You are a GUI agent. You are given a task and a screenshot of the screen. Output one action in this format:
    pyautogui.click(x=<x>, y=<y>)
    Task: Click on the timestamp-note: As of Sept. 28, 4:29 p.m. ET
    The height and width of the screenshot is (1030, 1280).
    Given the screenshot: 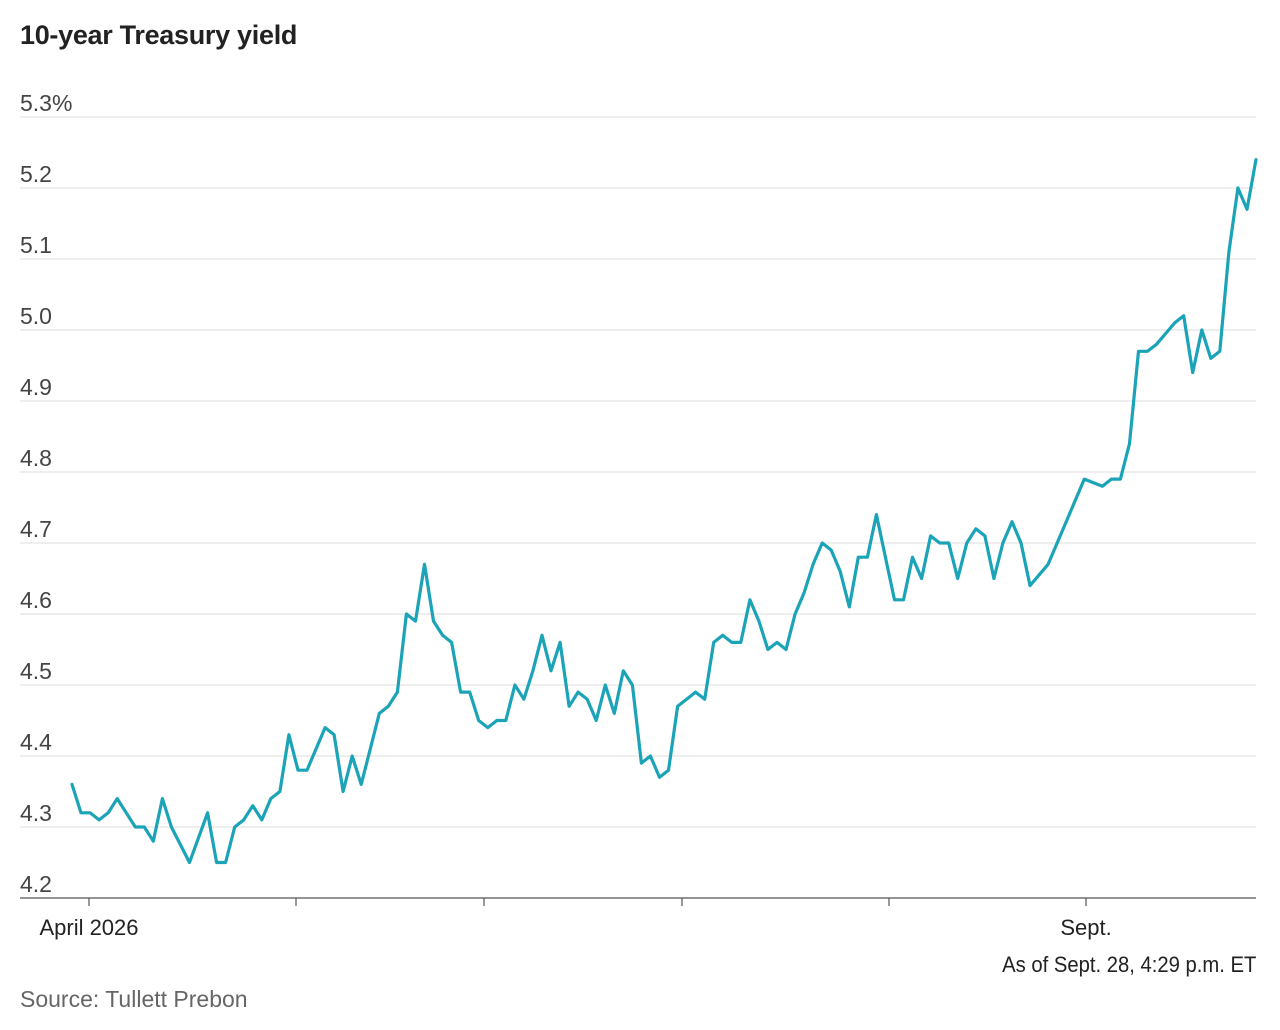 What is the action you would take?
    pyautogui.click(x=1128, y=964)
    